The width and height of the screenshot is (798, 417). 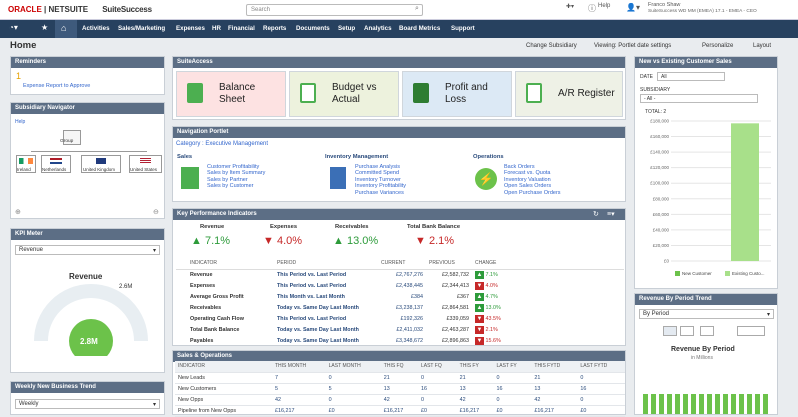 What do you see at coordinates (227, 179) in the screenshot?
I see `link-sales-by-partner: Sales by Partner` at bounding box center [227, 179].